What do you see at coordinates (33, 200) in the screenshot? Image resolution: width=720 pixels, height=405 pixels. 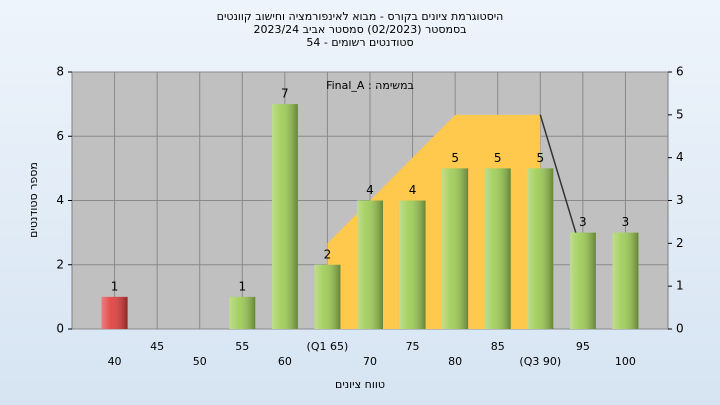 I see `y-axis-label: מספר סטודנטים` at bounding box center [33, 200].